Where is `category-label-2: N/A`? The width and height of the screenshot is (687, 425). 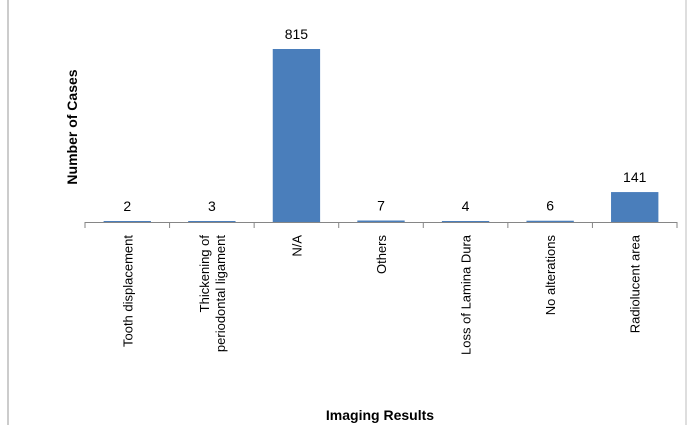
category-label-2: N/A is located at coordinates (296, 246).